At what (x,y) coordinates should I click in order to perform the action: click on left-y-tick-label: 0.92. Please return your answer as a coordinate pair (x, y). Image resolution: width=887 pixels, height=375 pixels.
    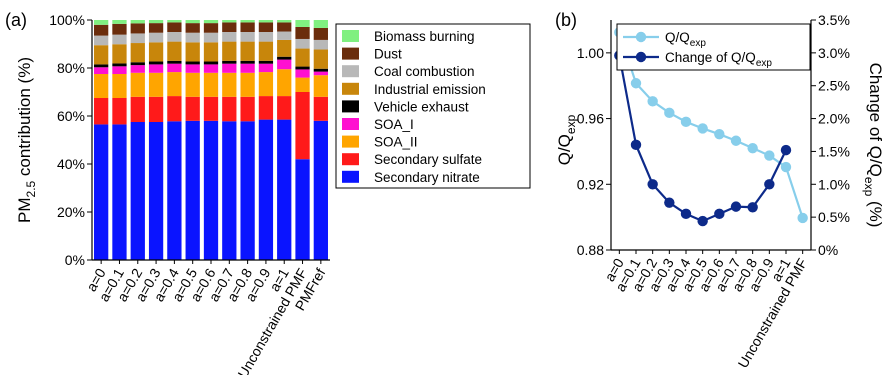
    Looking at the image, I should click on (590, 184).